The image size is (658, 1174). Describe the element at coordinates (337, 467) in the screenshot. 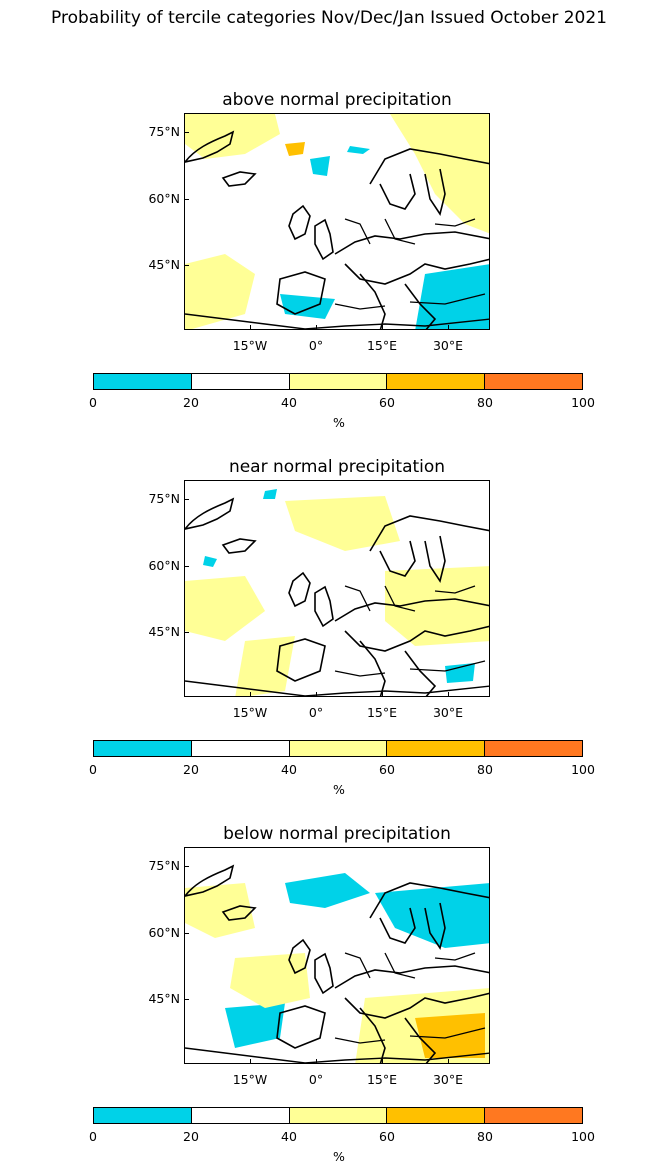

I see `panel-title: near normal precipitation` at that location.